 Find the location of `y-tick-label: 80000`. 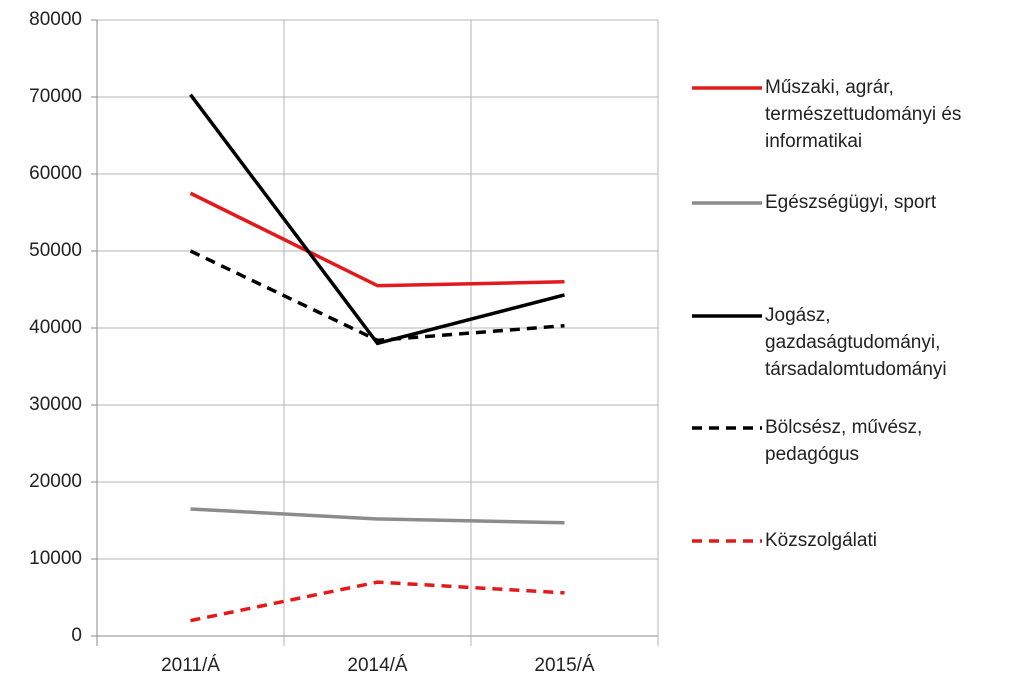

y-tick-label: 80000 is located at coordinates (55, 19).